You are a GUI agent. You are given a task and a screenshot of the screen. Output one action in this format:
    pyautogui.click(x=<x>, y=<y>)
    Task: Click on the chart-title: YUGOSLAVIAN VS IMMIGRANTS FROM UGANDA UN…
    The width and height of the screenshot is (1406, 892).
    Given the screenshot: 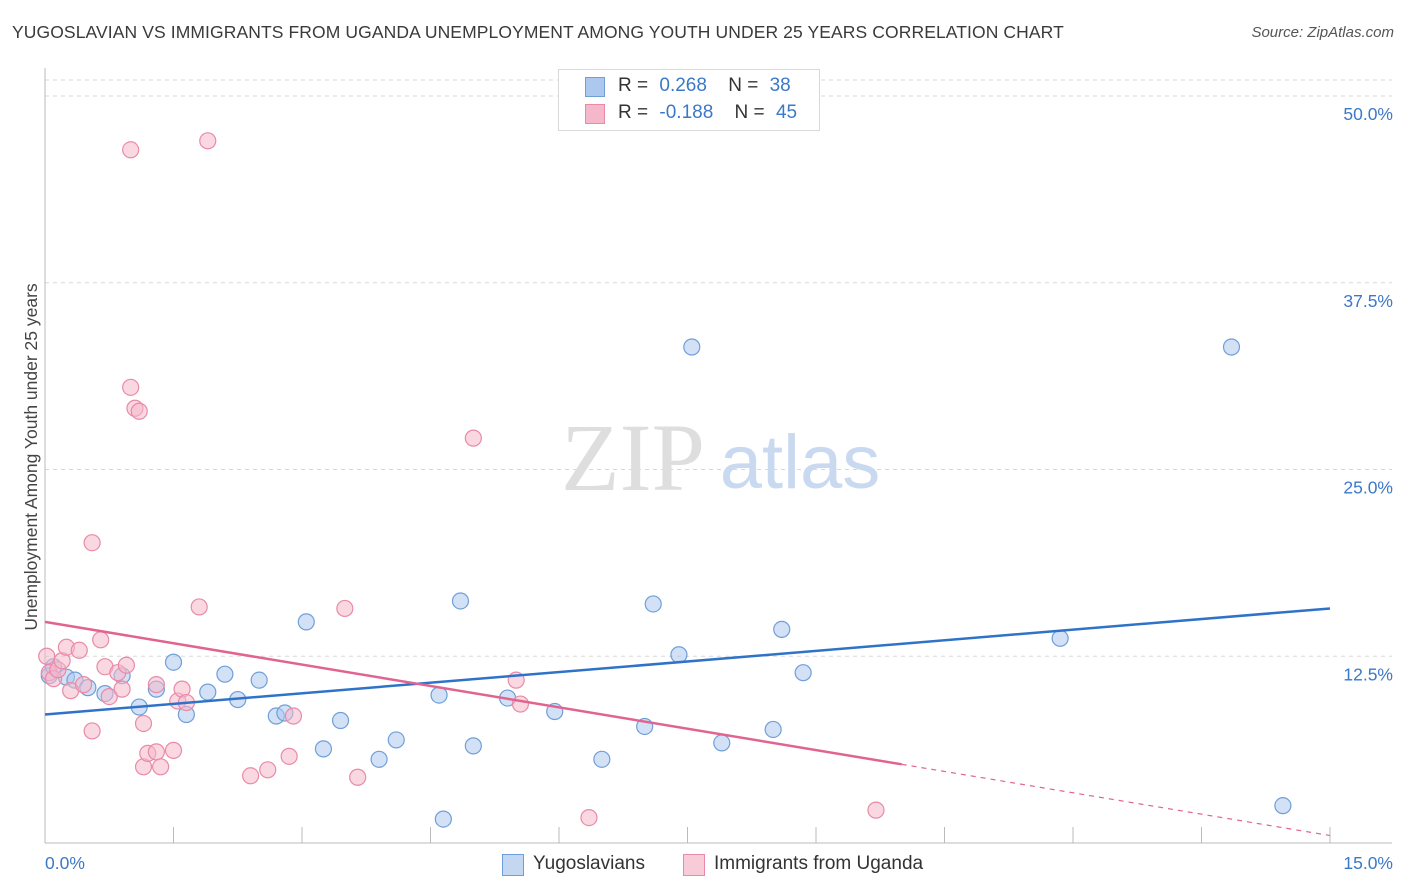 What is the action you would take?
    pyautogui.click(x=538, y=32)
    